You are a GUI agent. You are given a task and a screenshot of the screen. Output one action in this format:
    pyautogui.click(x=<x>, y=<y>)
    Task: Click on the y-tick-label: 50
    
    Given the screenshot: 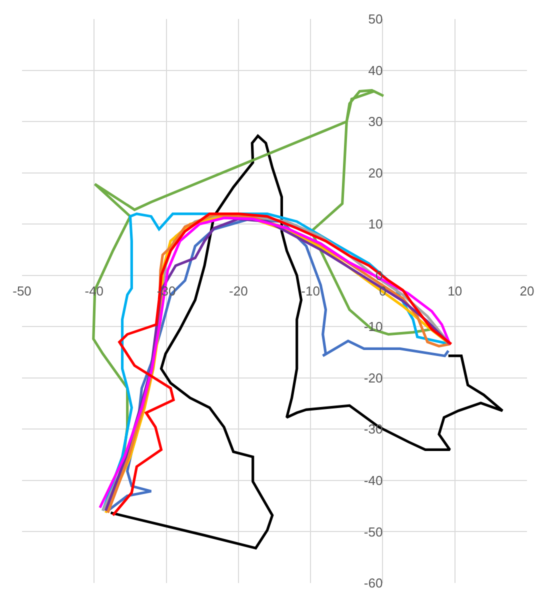 What is the action you would take?
    pyautogui.click(x=375, y=19)
    